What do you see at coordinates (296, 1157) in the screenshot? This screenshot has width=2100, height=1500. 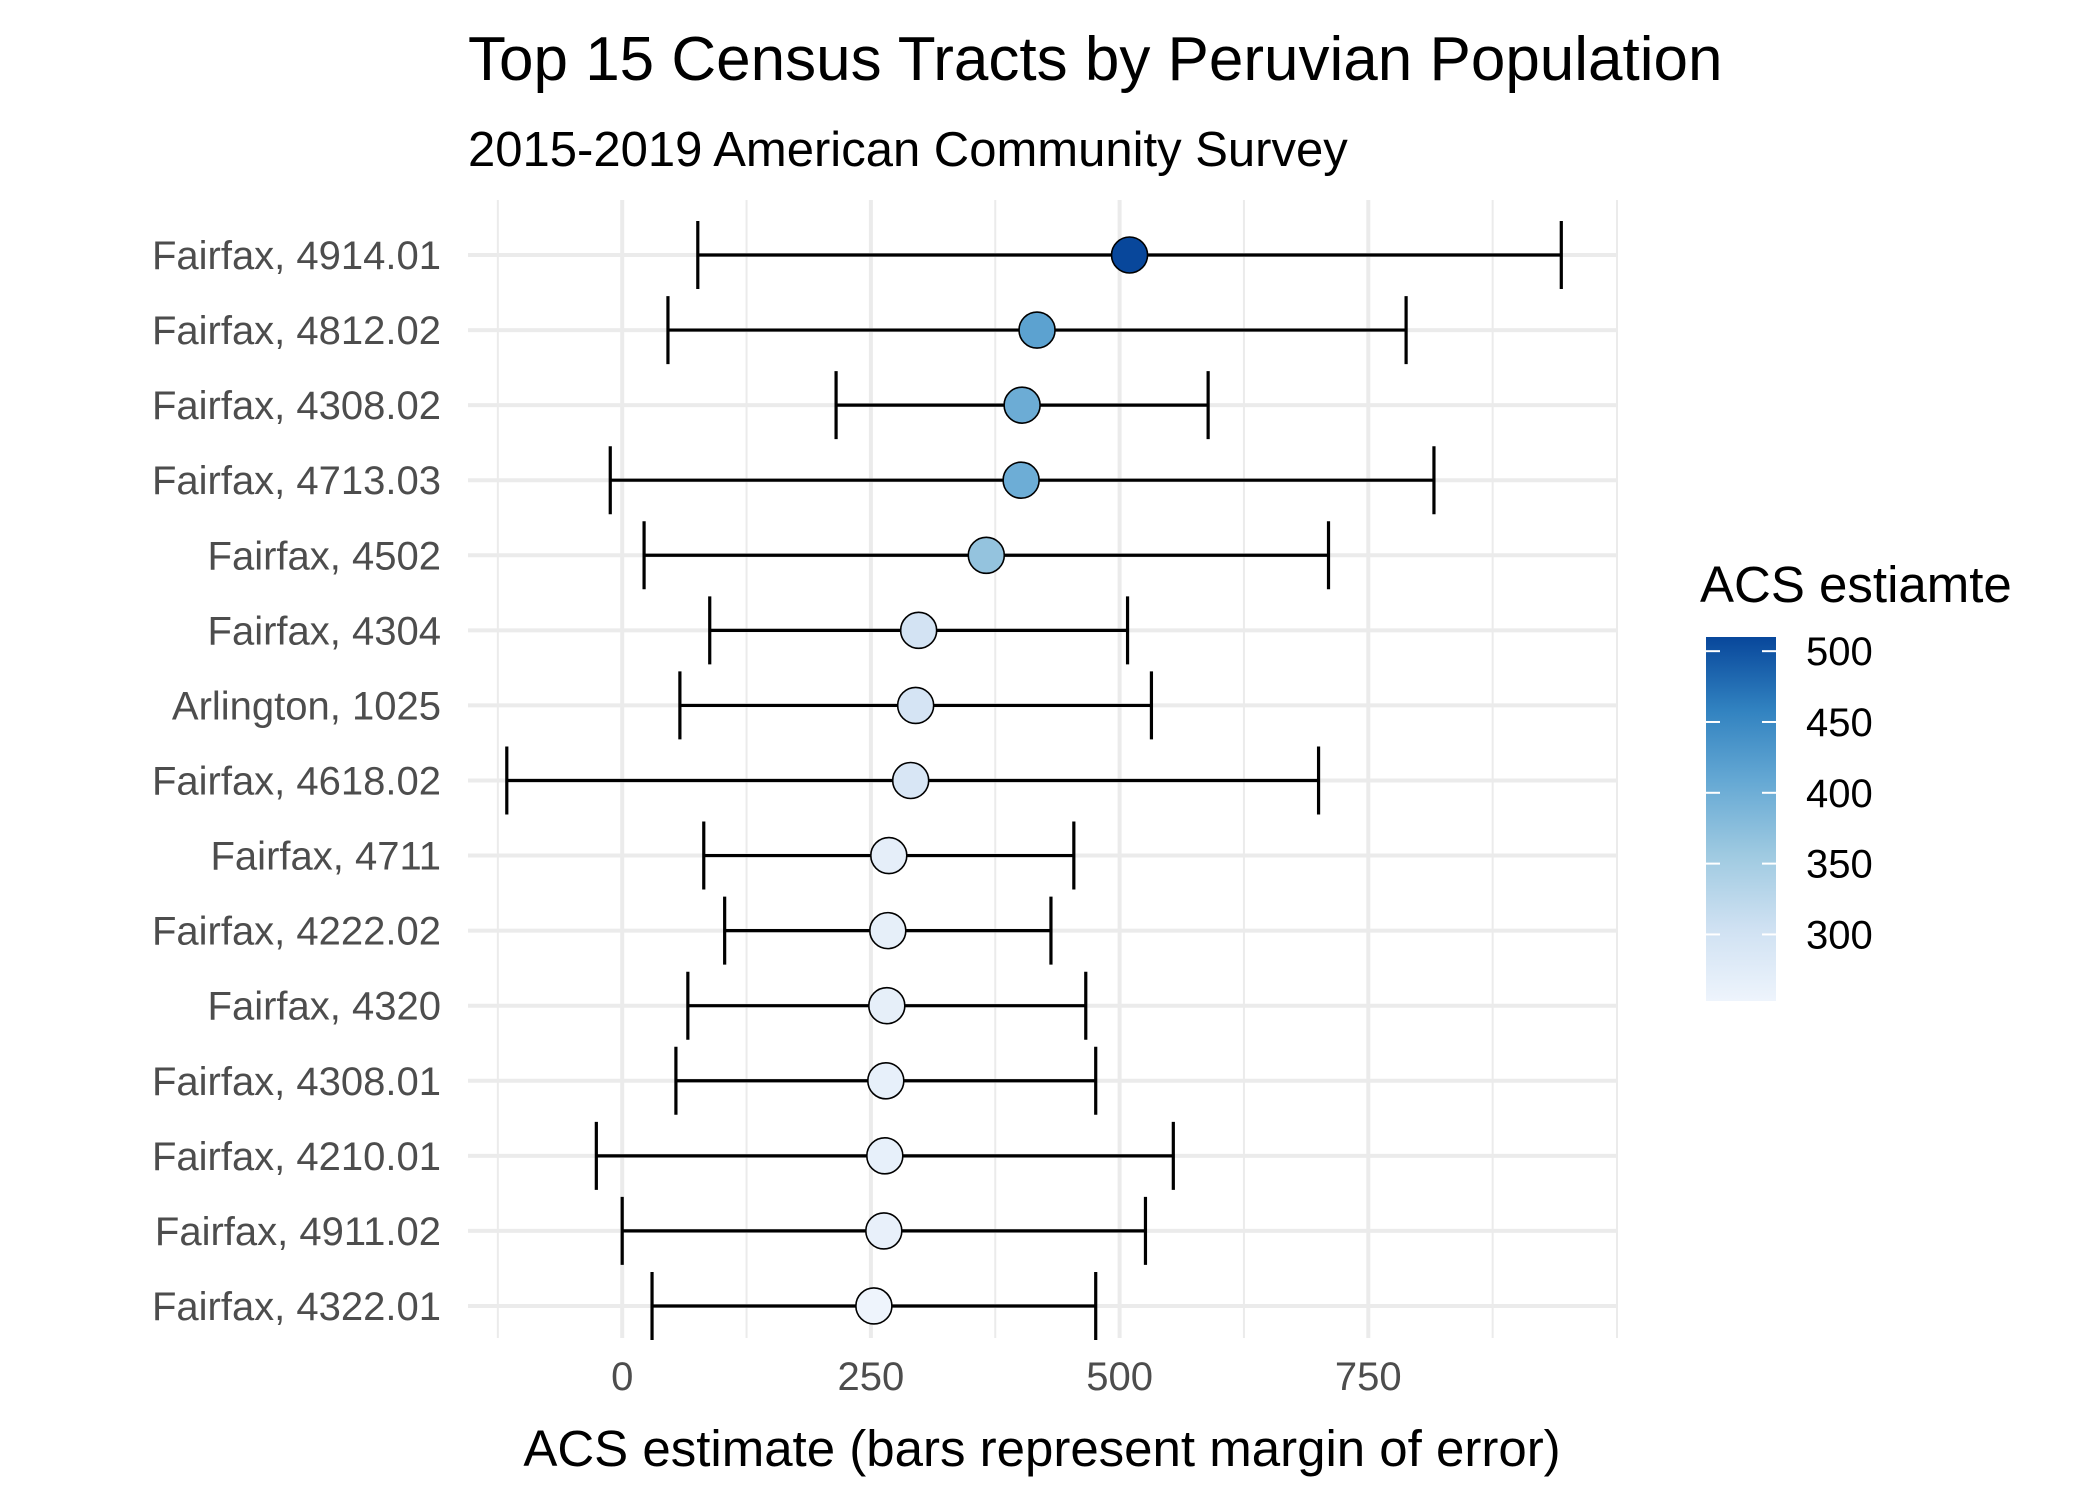 I see `y-tick-label: Fairfax, 4210.01` at bounding box center [296, 1157].